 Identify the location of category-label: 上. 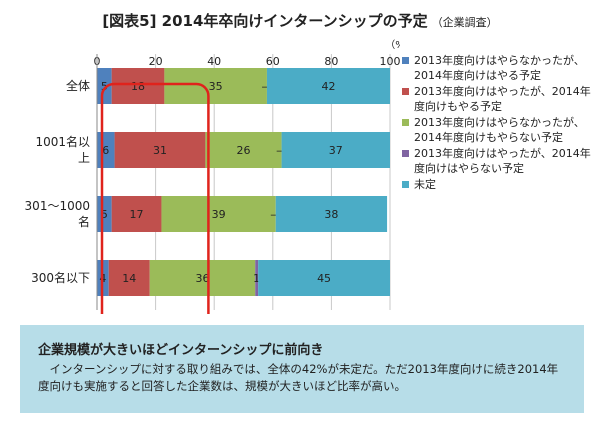
(84, 158).